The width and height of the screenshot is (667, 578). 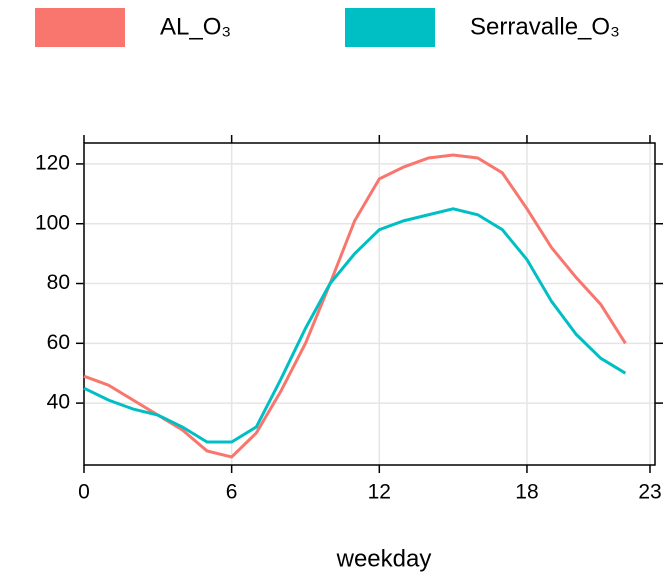 I want to click on y-tick-label: 120, so click(x=52, y=162).